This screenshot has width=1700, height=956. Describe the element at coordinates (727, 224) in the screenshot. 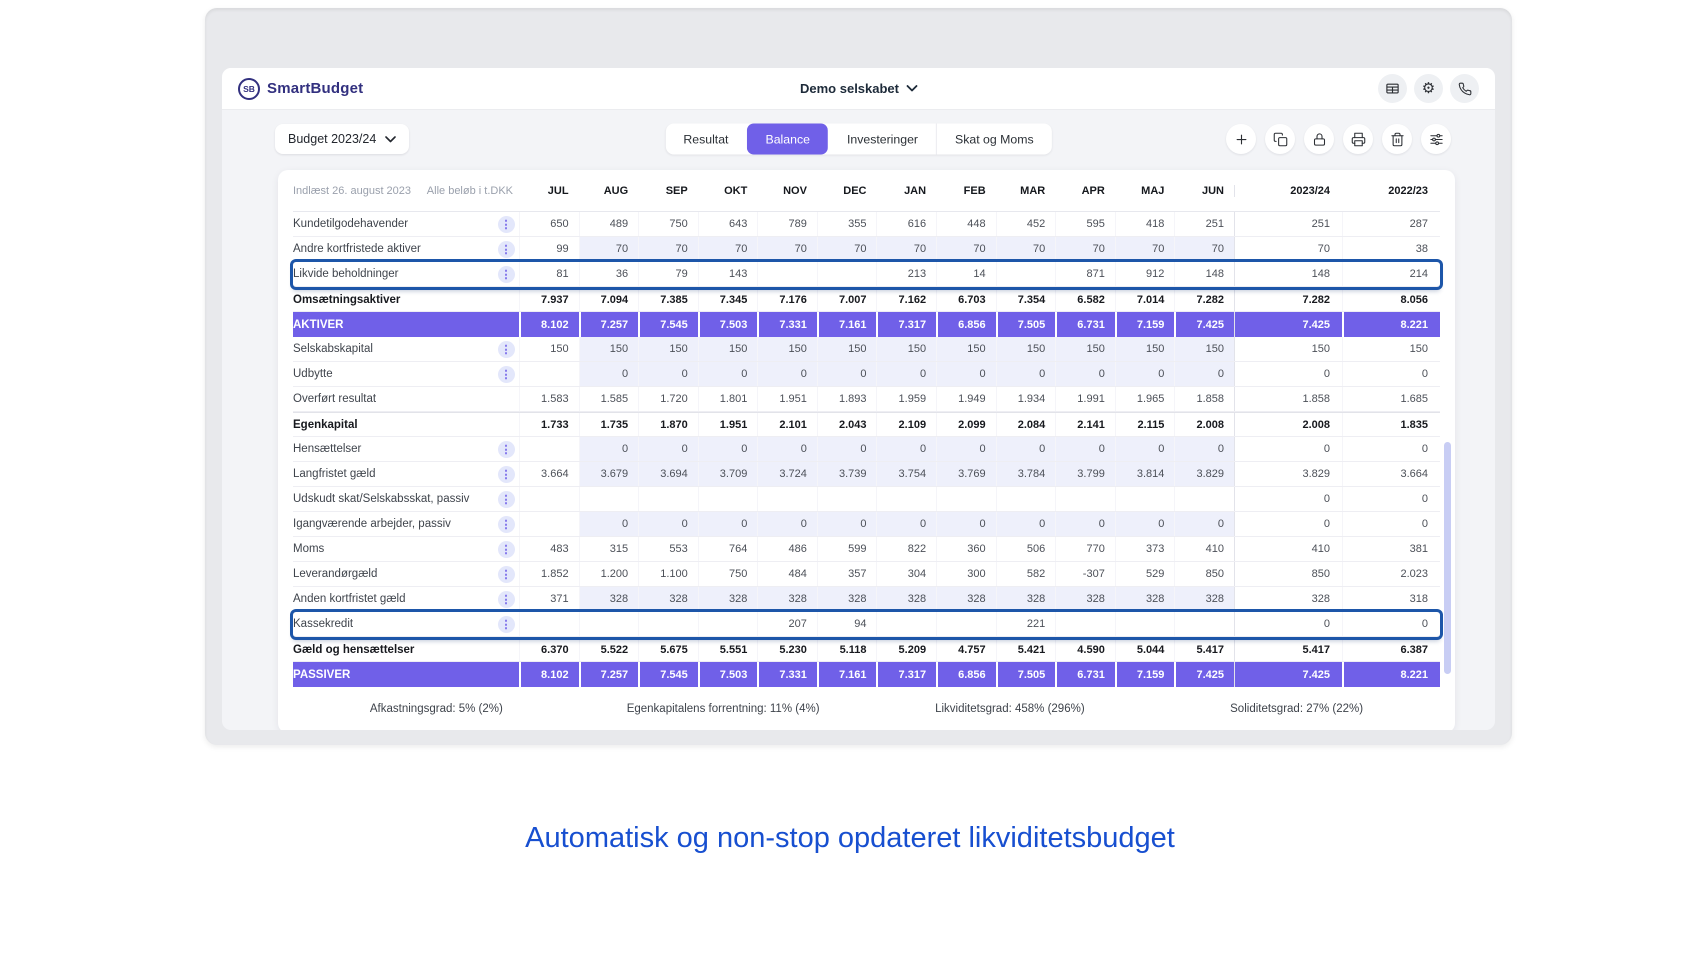

I see `value-cell: 643` at that location.